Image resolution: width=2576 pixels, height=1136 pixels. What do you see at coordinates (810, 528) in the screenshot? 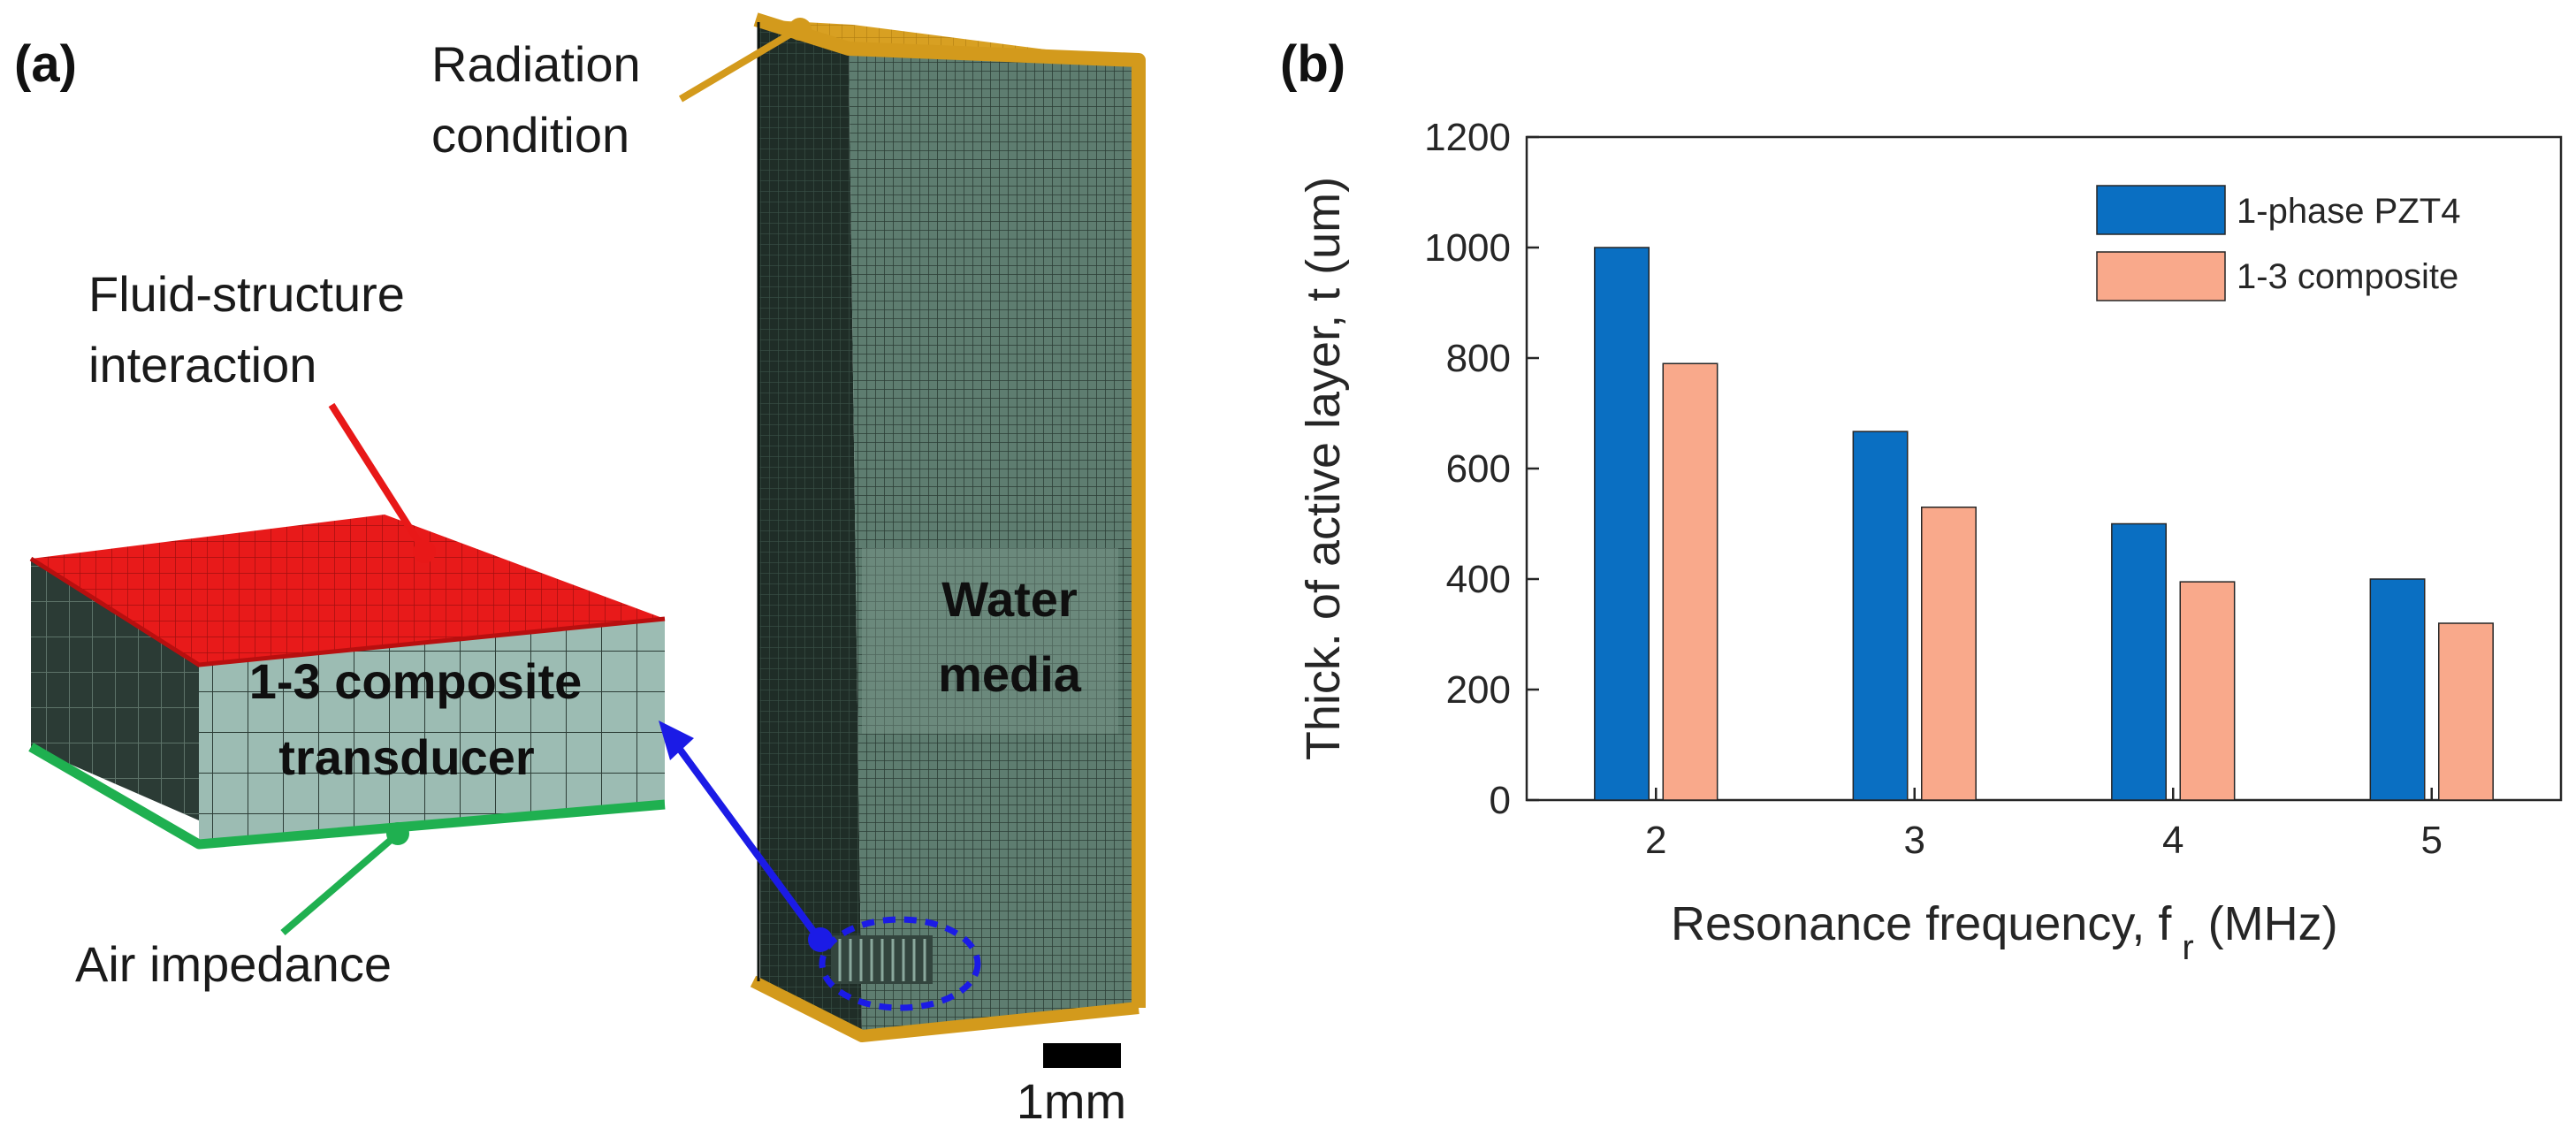
I see `water-column-side` at bounding box center [810, 528].